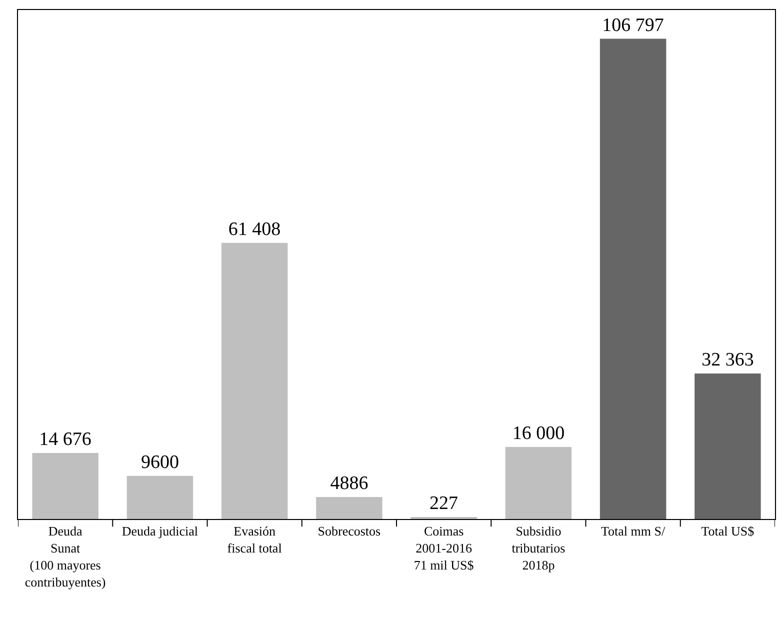  What do you see at coordinates (254, 540) in the screenshot?
I see `x-tick-label: Evasión fiscal total` at bounding box center [254, 540].